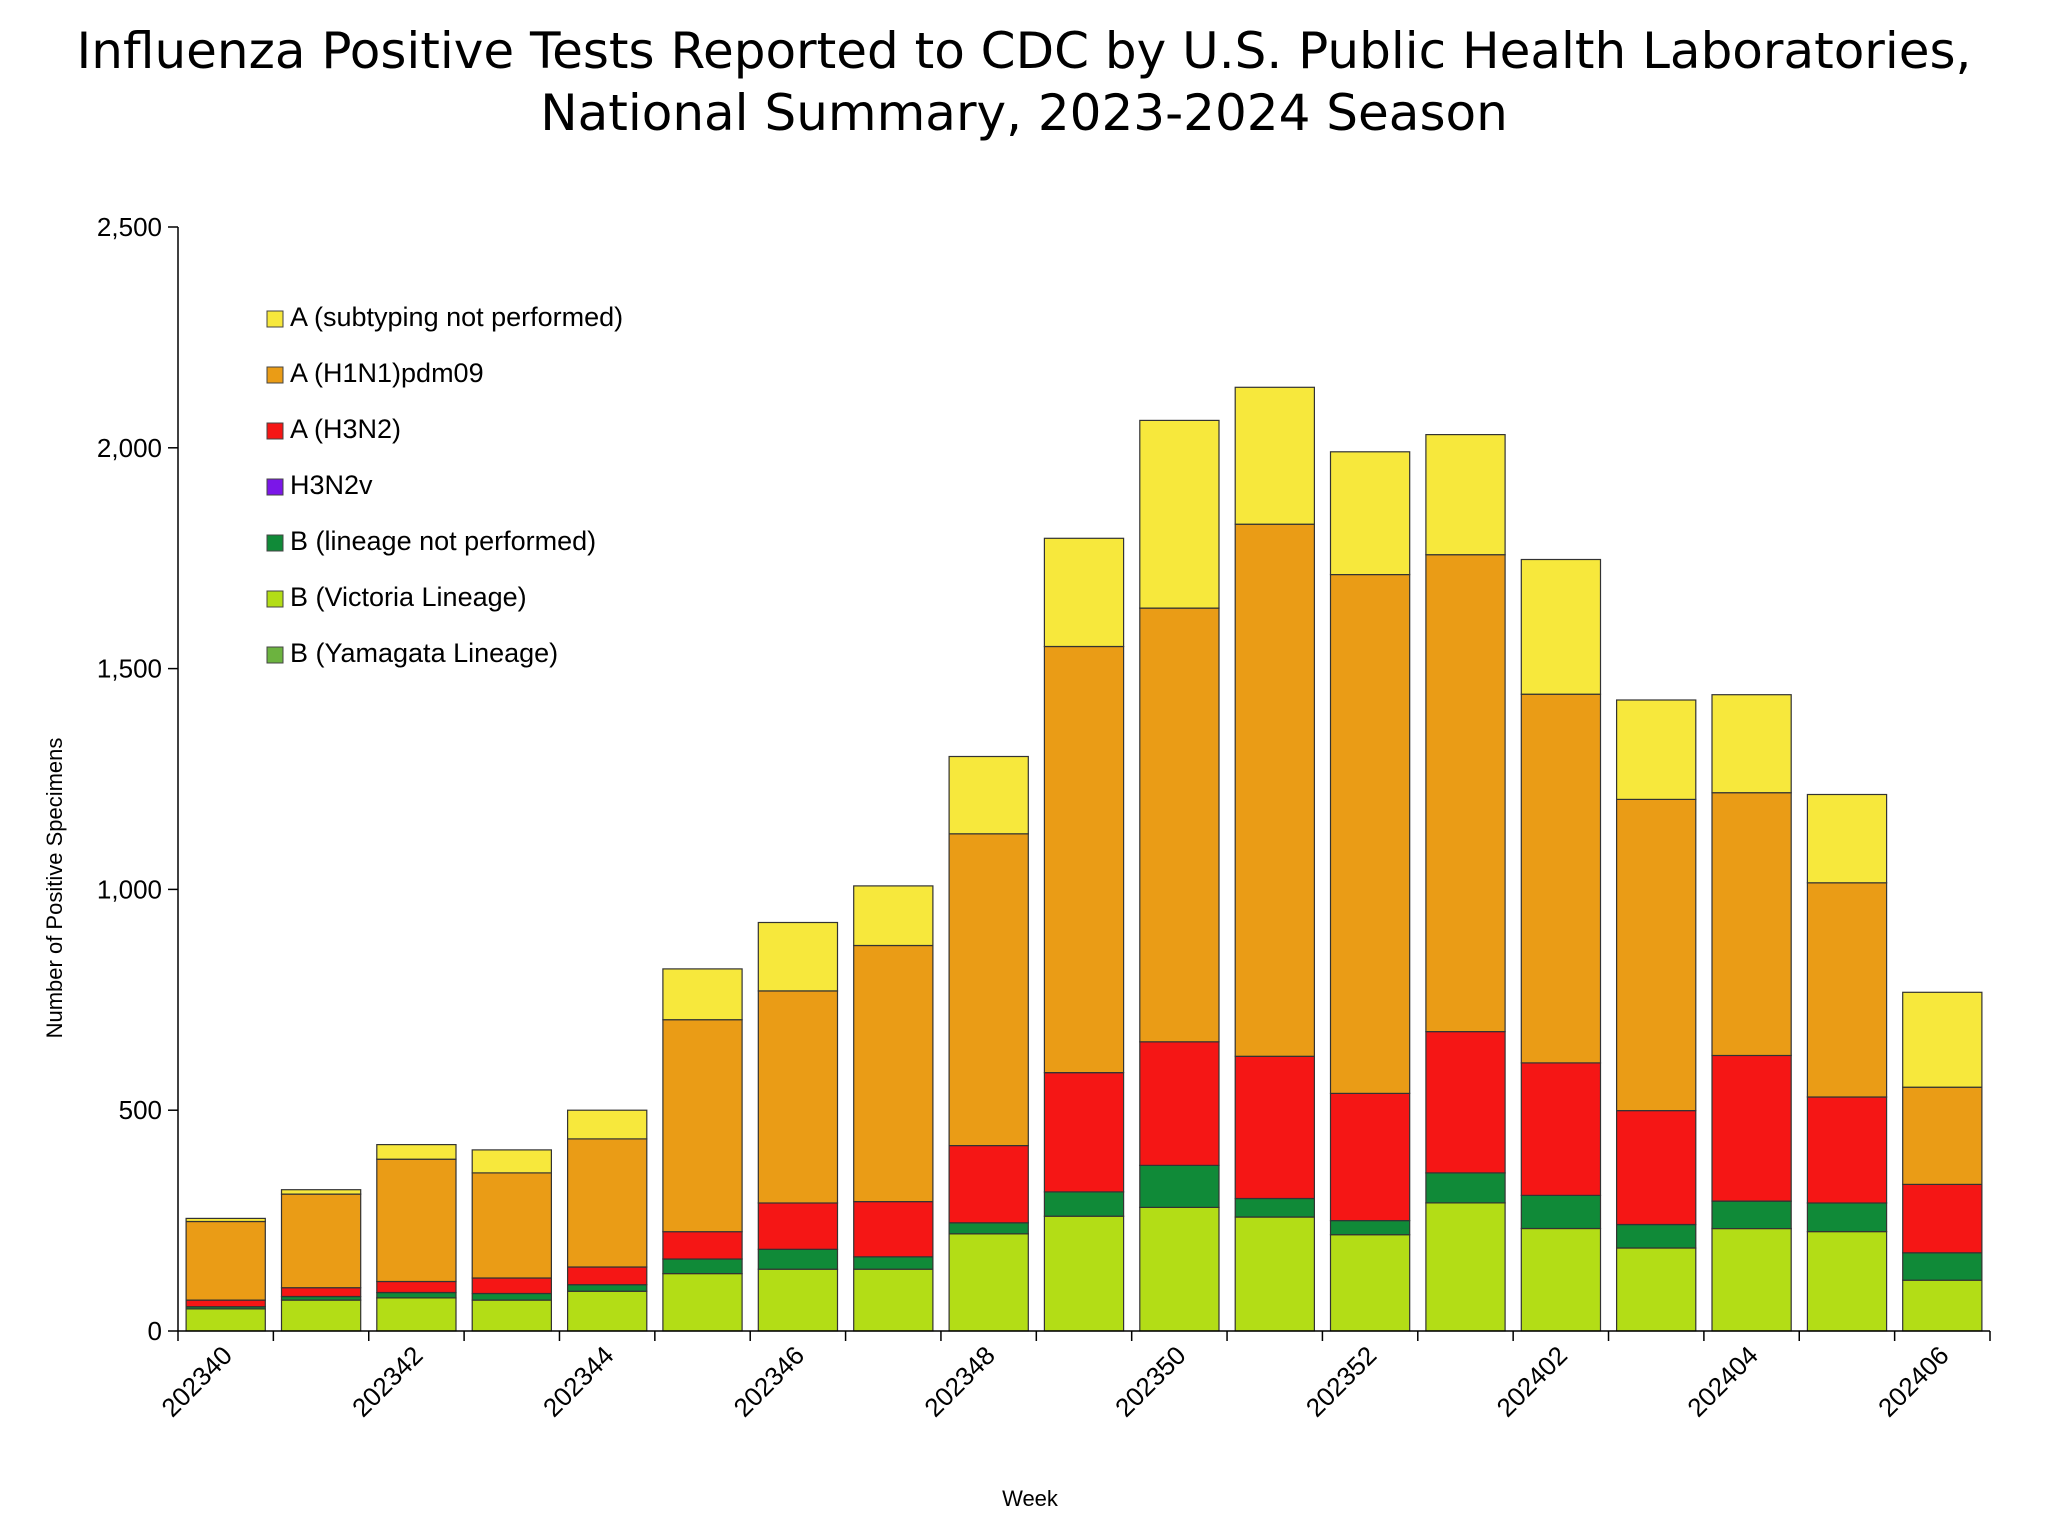 The height and width of the screenshot is (1536, 2048). What do you see at coordinates (1656, 1289) in the screenshot?
I see `bar-segment-202403-b-victoria-lineage` at bounding box center [1656, 1289].